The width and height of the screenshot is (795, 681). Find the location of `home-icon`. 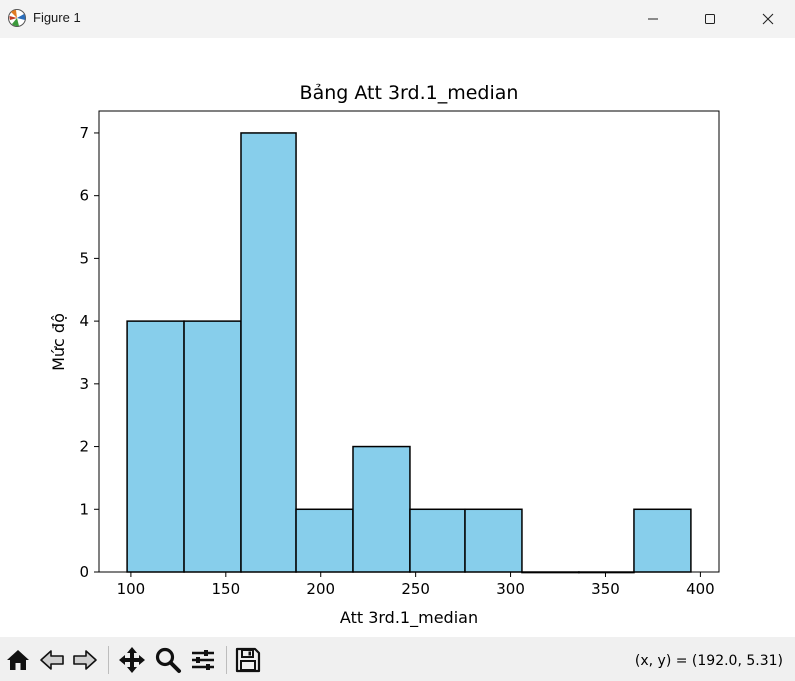

home-icon is located at coordinates (18, 660).